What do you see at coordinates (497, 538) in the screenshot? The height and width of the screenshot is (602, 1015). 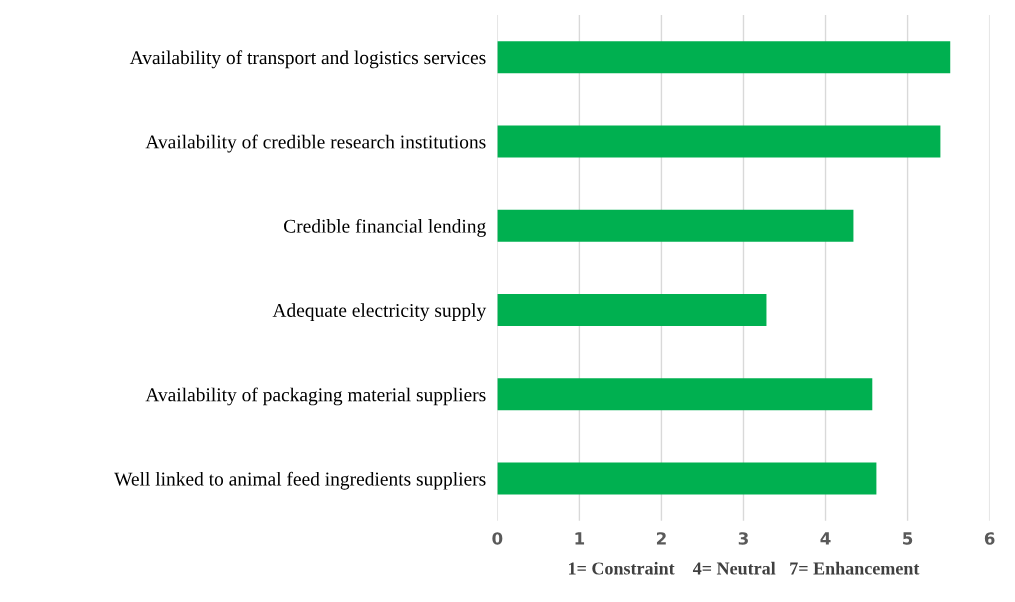 I see `x-tick-label: 0` at bounding box center [497, 538].